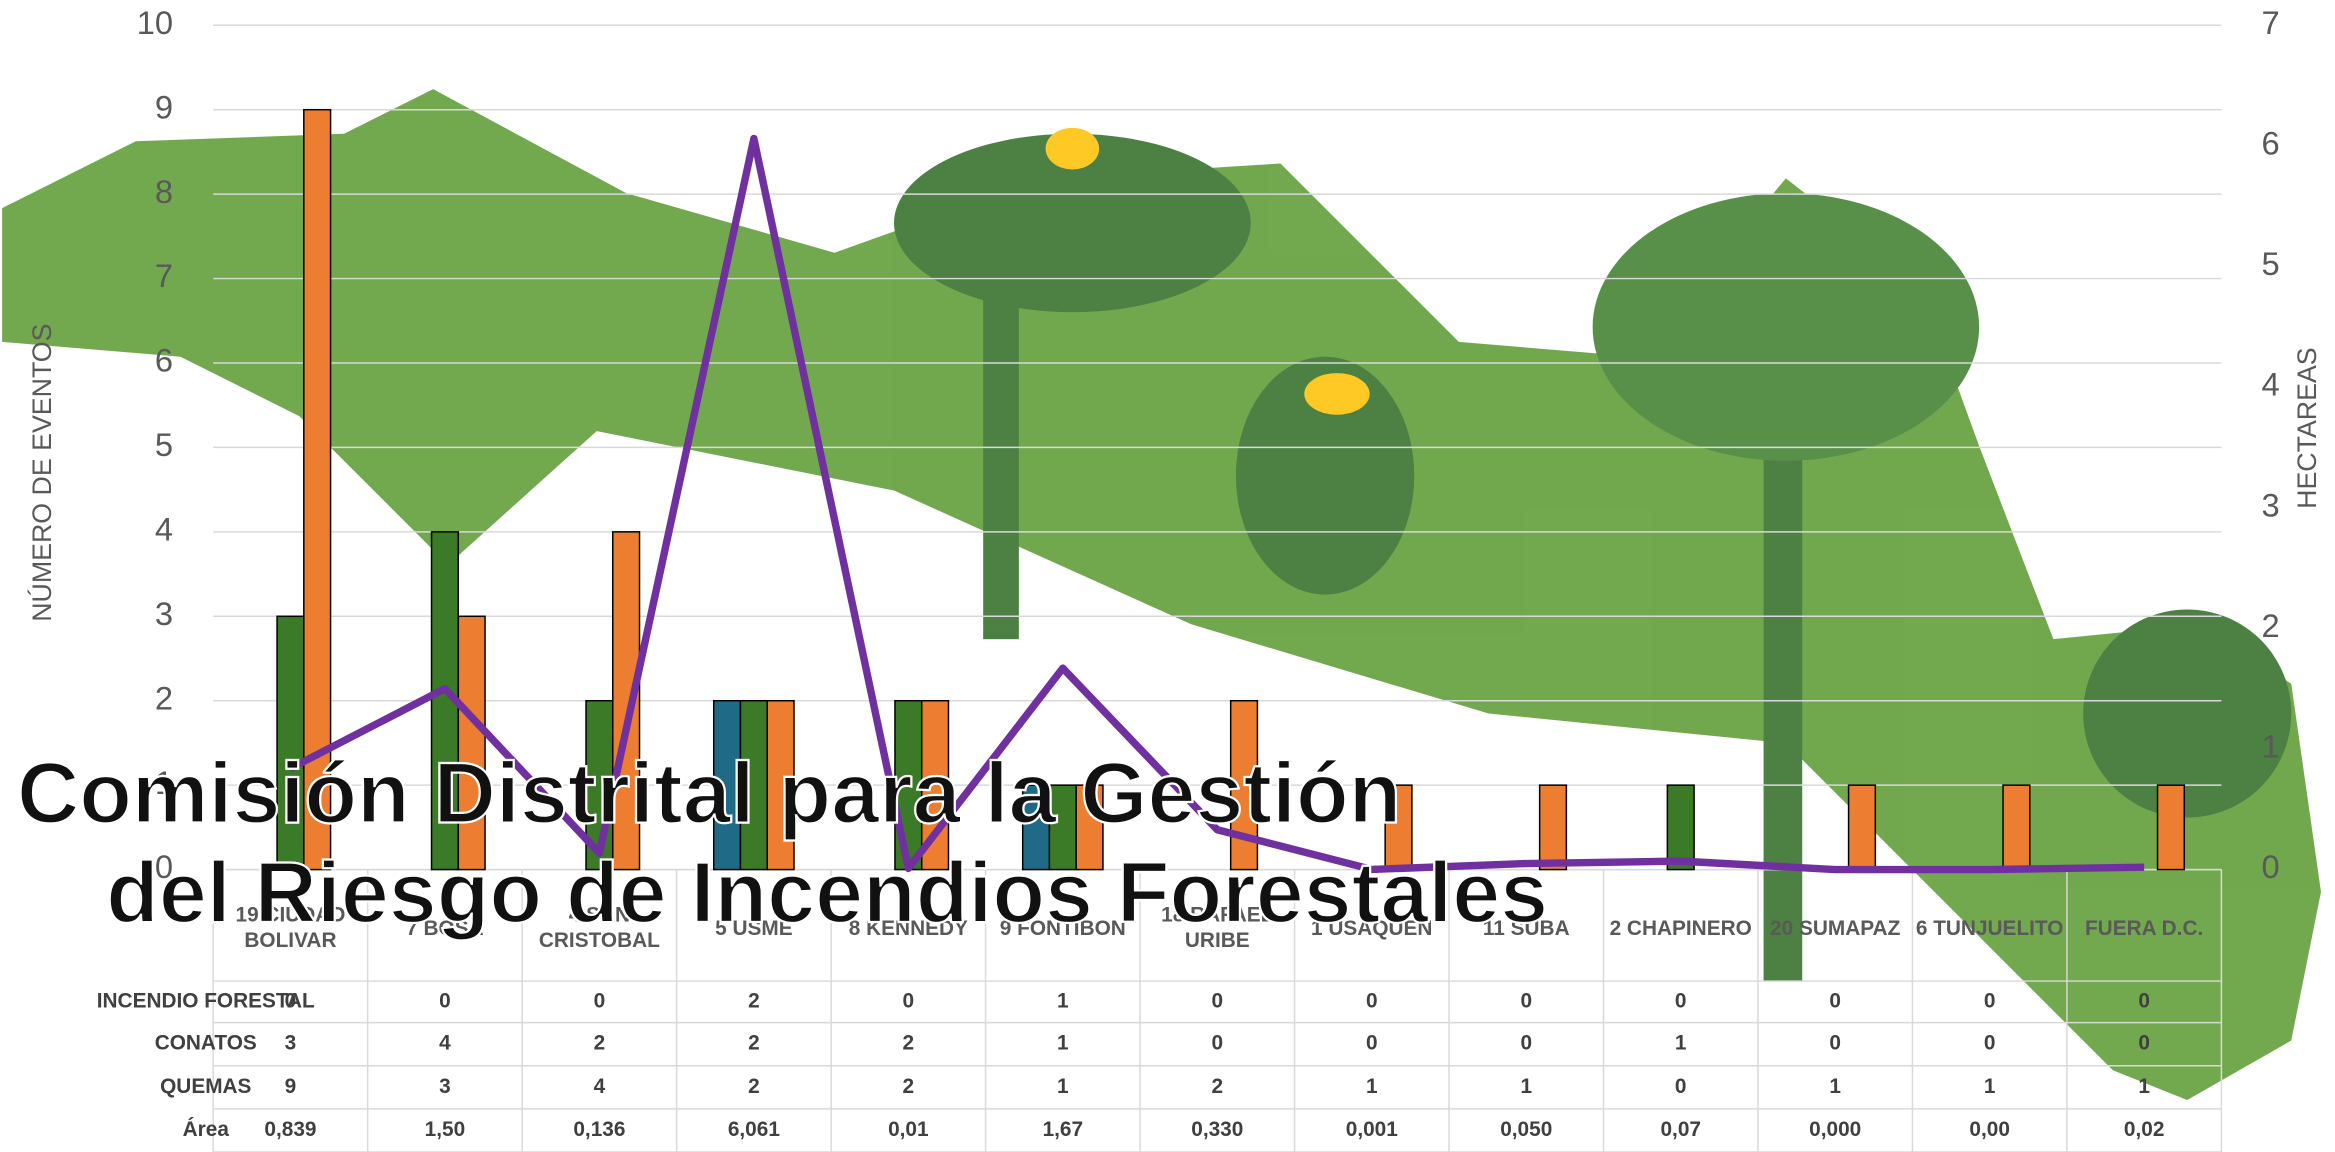 This screenshot has width=2335, height=1152. I want to click on x-tick-label: 2 CHAPINERO, so click(1680, 926).